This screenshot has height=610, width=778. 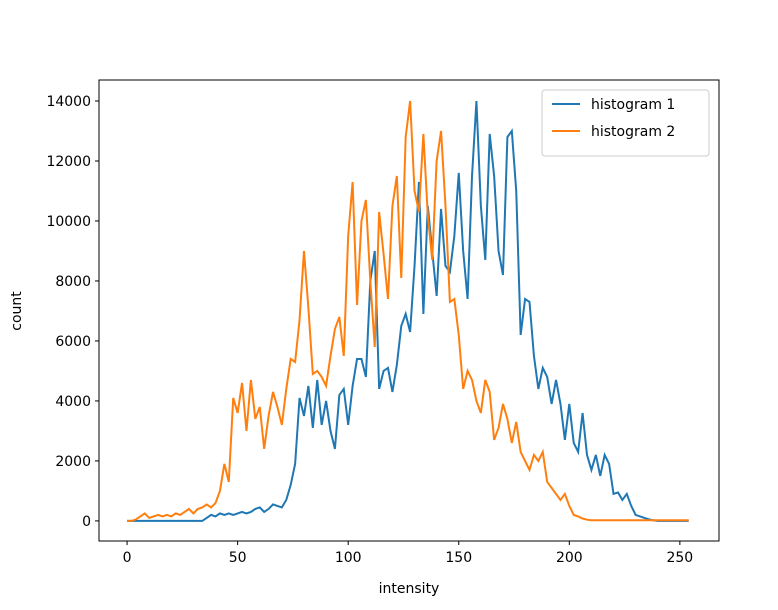 I want to click on x-tick-label: 50, so click(x=238, y=558).